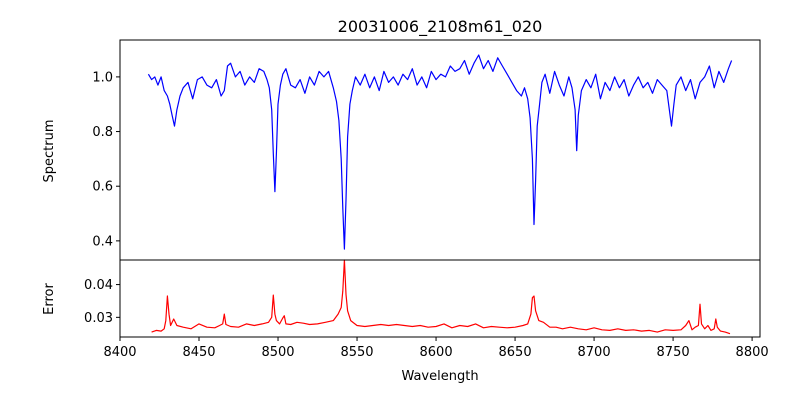  What do you see at coordinates (102, 241) in the screenshot?
I see `spectrum-y-tick-label: 0.4` at bounding box center [102, 241].